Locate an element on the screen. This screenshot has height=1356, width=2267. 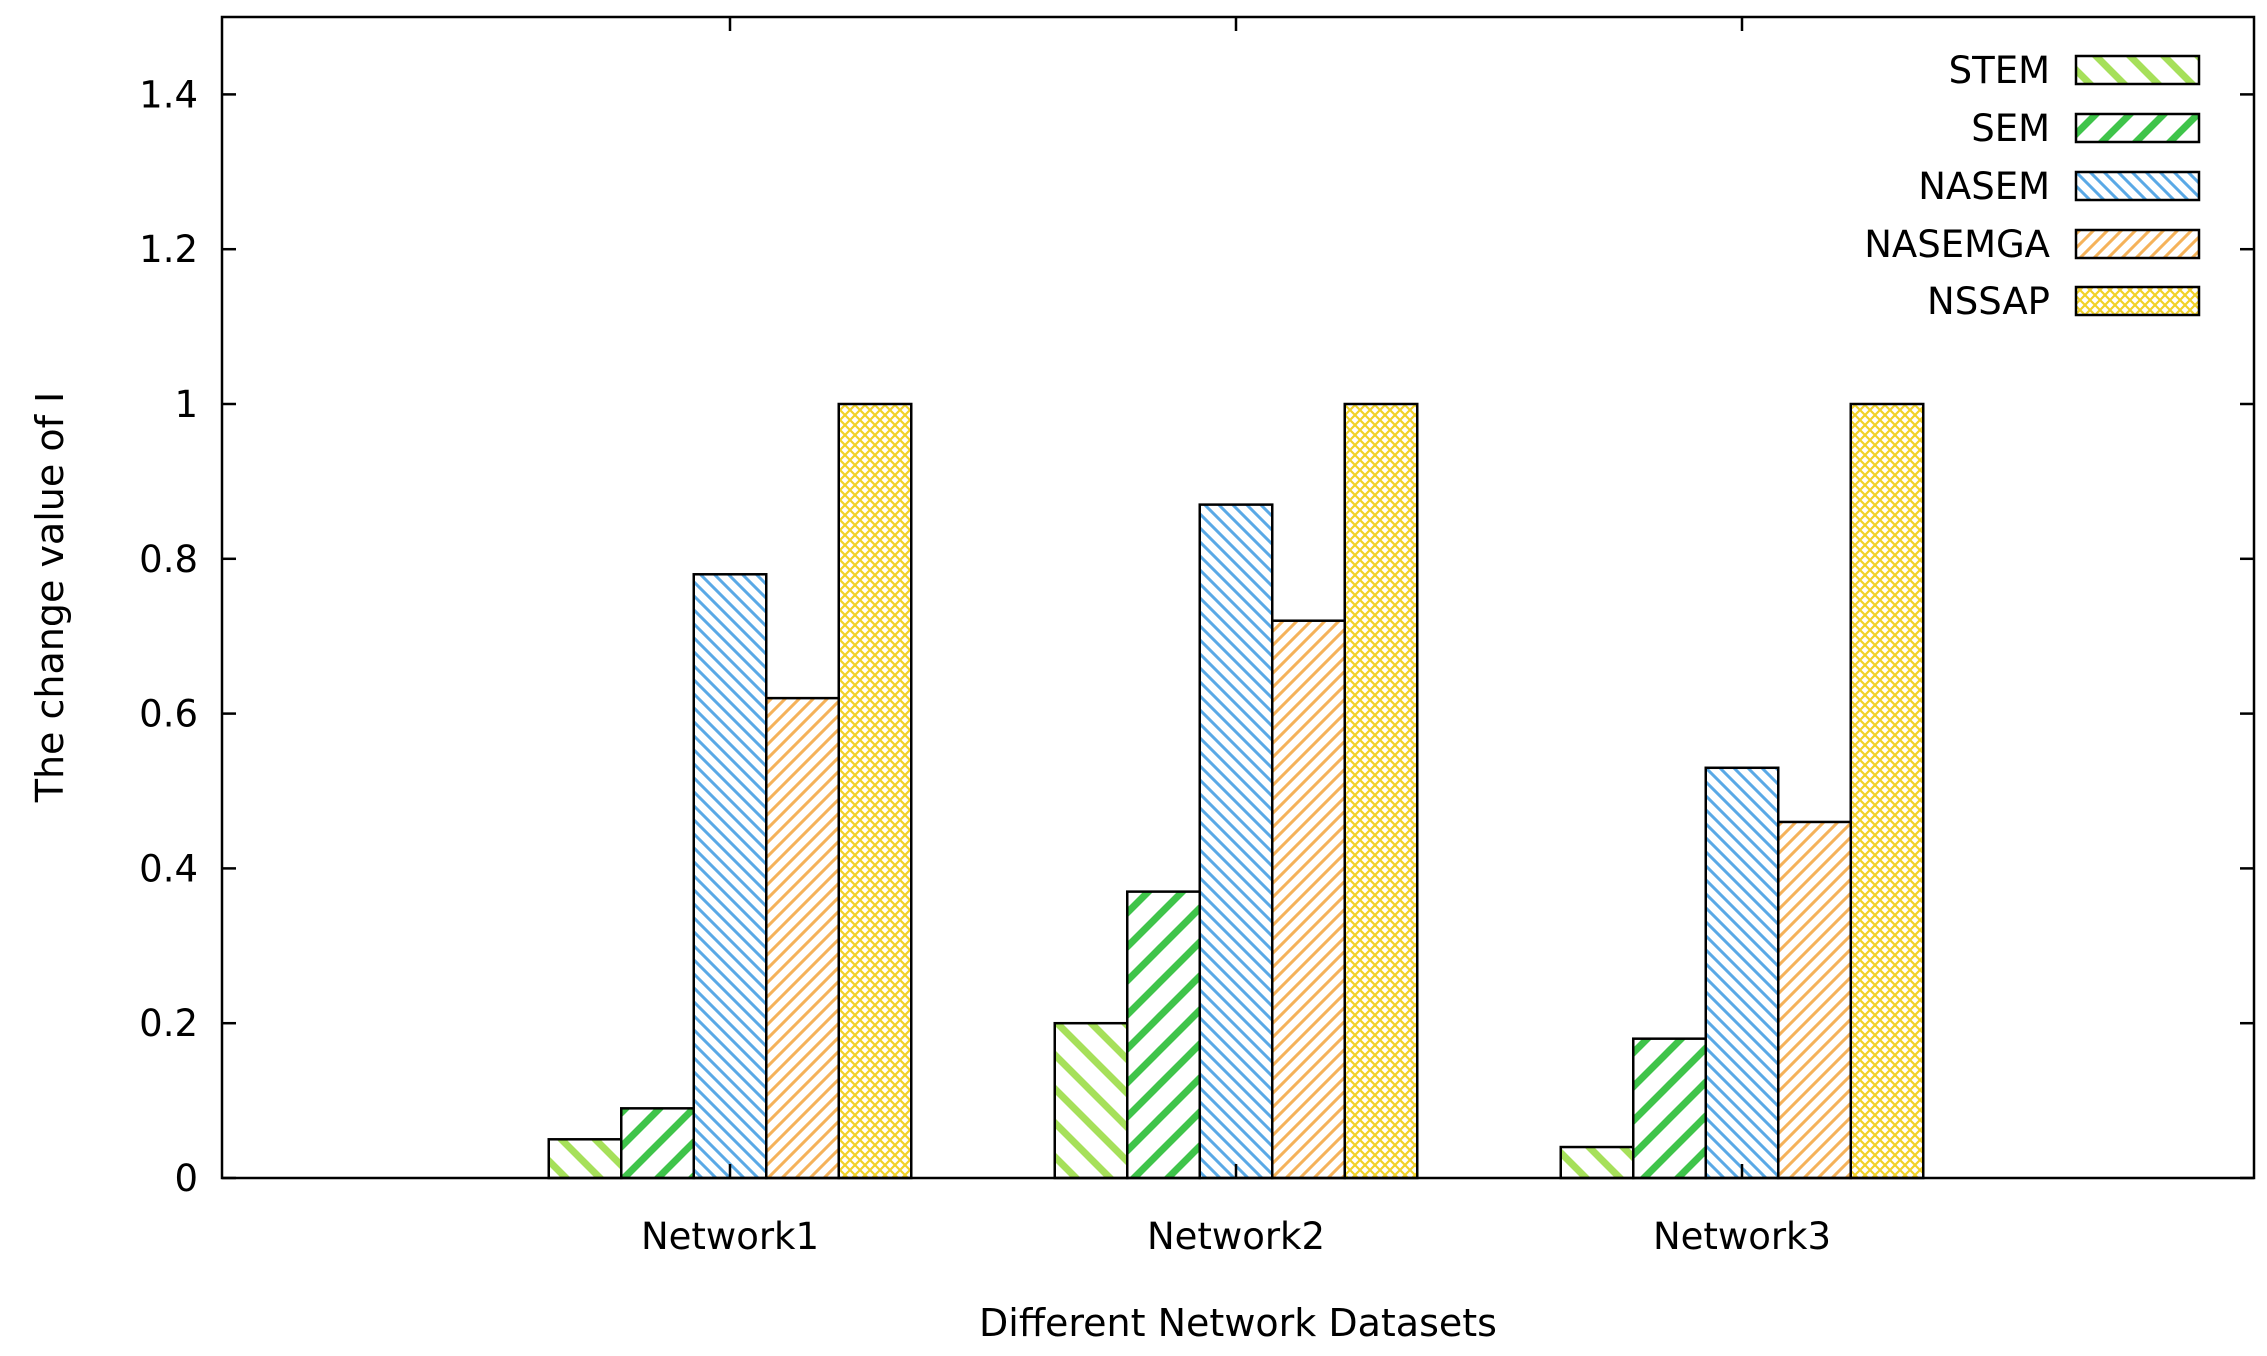
bar-sem-network1 is located at coordinates (657, 1143).